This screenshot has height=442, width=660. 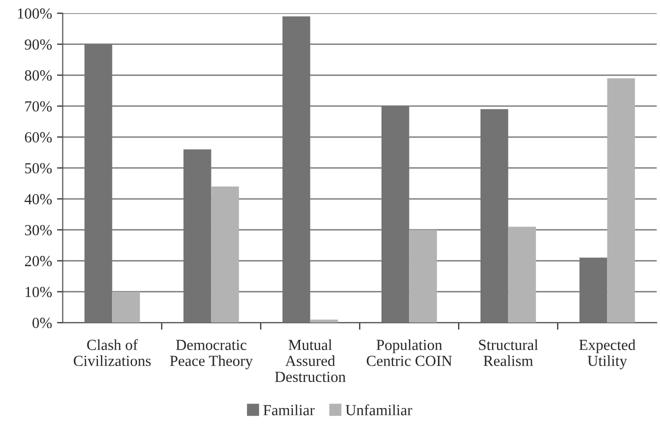 What do you see at coordinates (38, 75) in the screenshot?
I see `y-tick-label: 80%` at bounding box center [38, 75].